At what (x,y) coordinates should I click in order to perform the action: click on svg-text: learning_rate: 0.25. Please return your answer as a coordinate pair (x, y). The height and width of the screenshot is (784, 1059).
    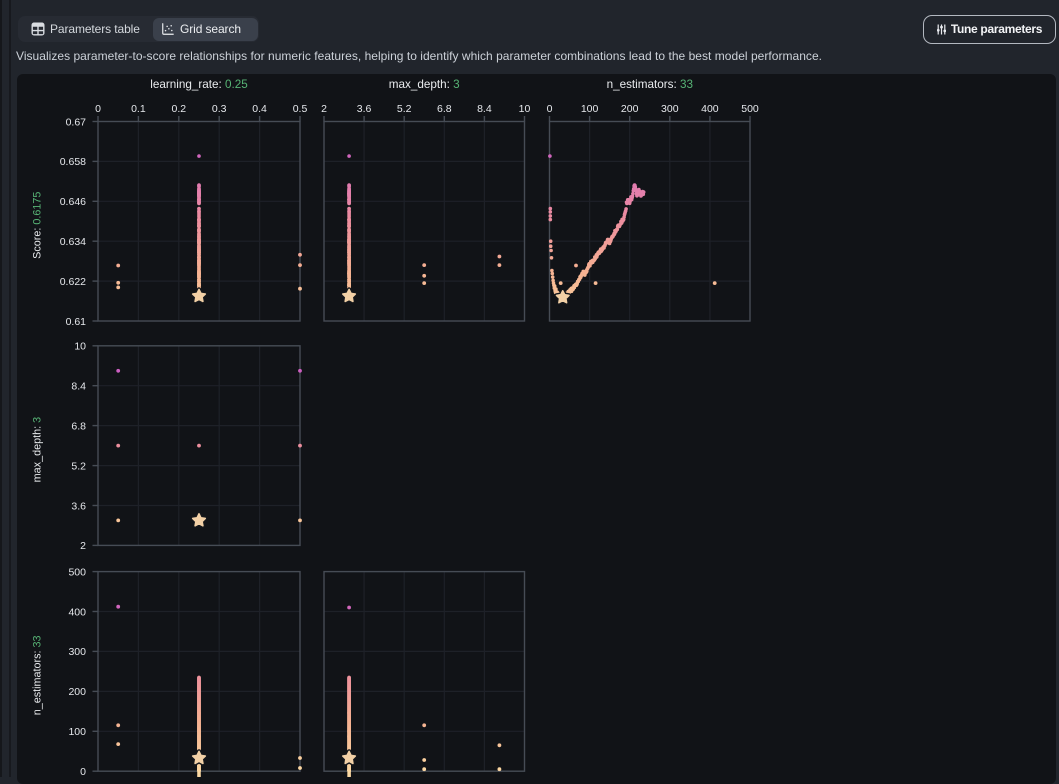
    Looking at the image, I should click on (199, 84).